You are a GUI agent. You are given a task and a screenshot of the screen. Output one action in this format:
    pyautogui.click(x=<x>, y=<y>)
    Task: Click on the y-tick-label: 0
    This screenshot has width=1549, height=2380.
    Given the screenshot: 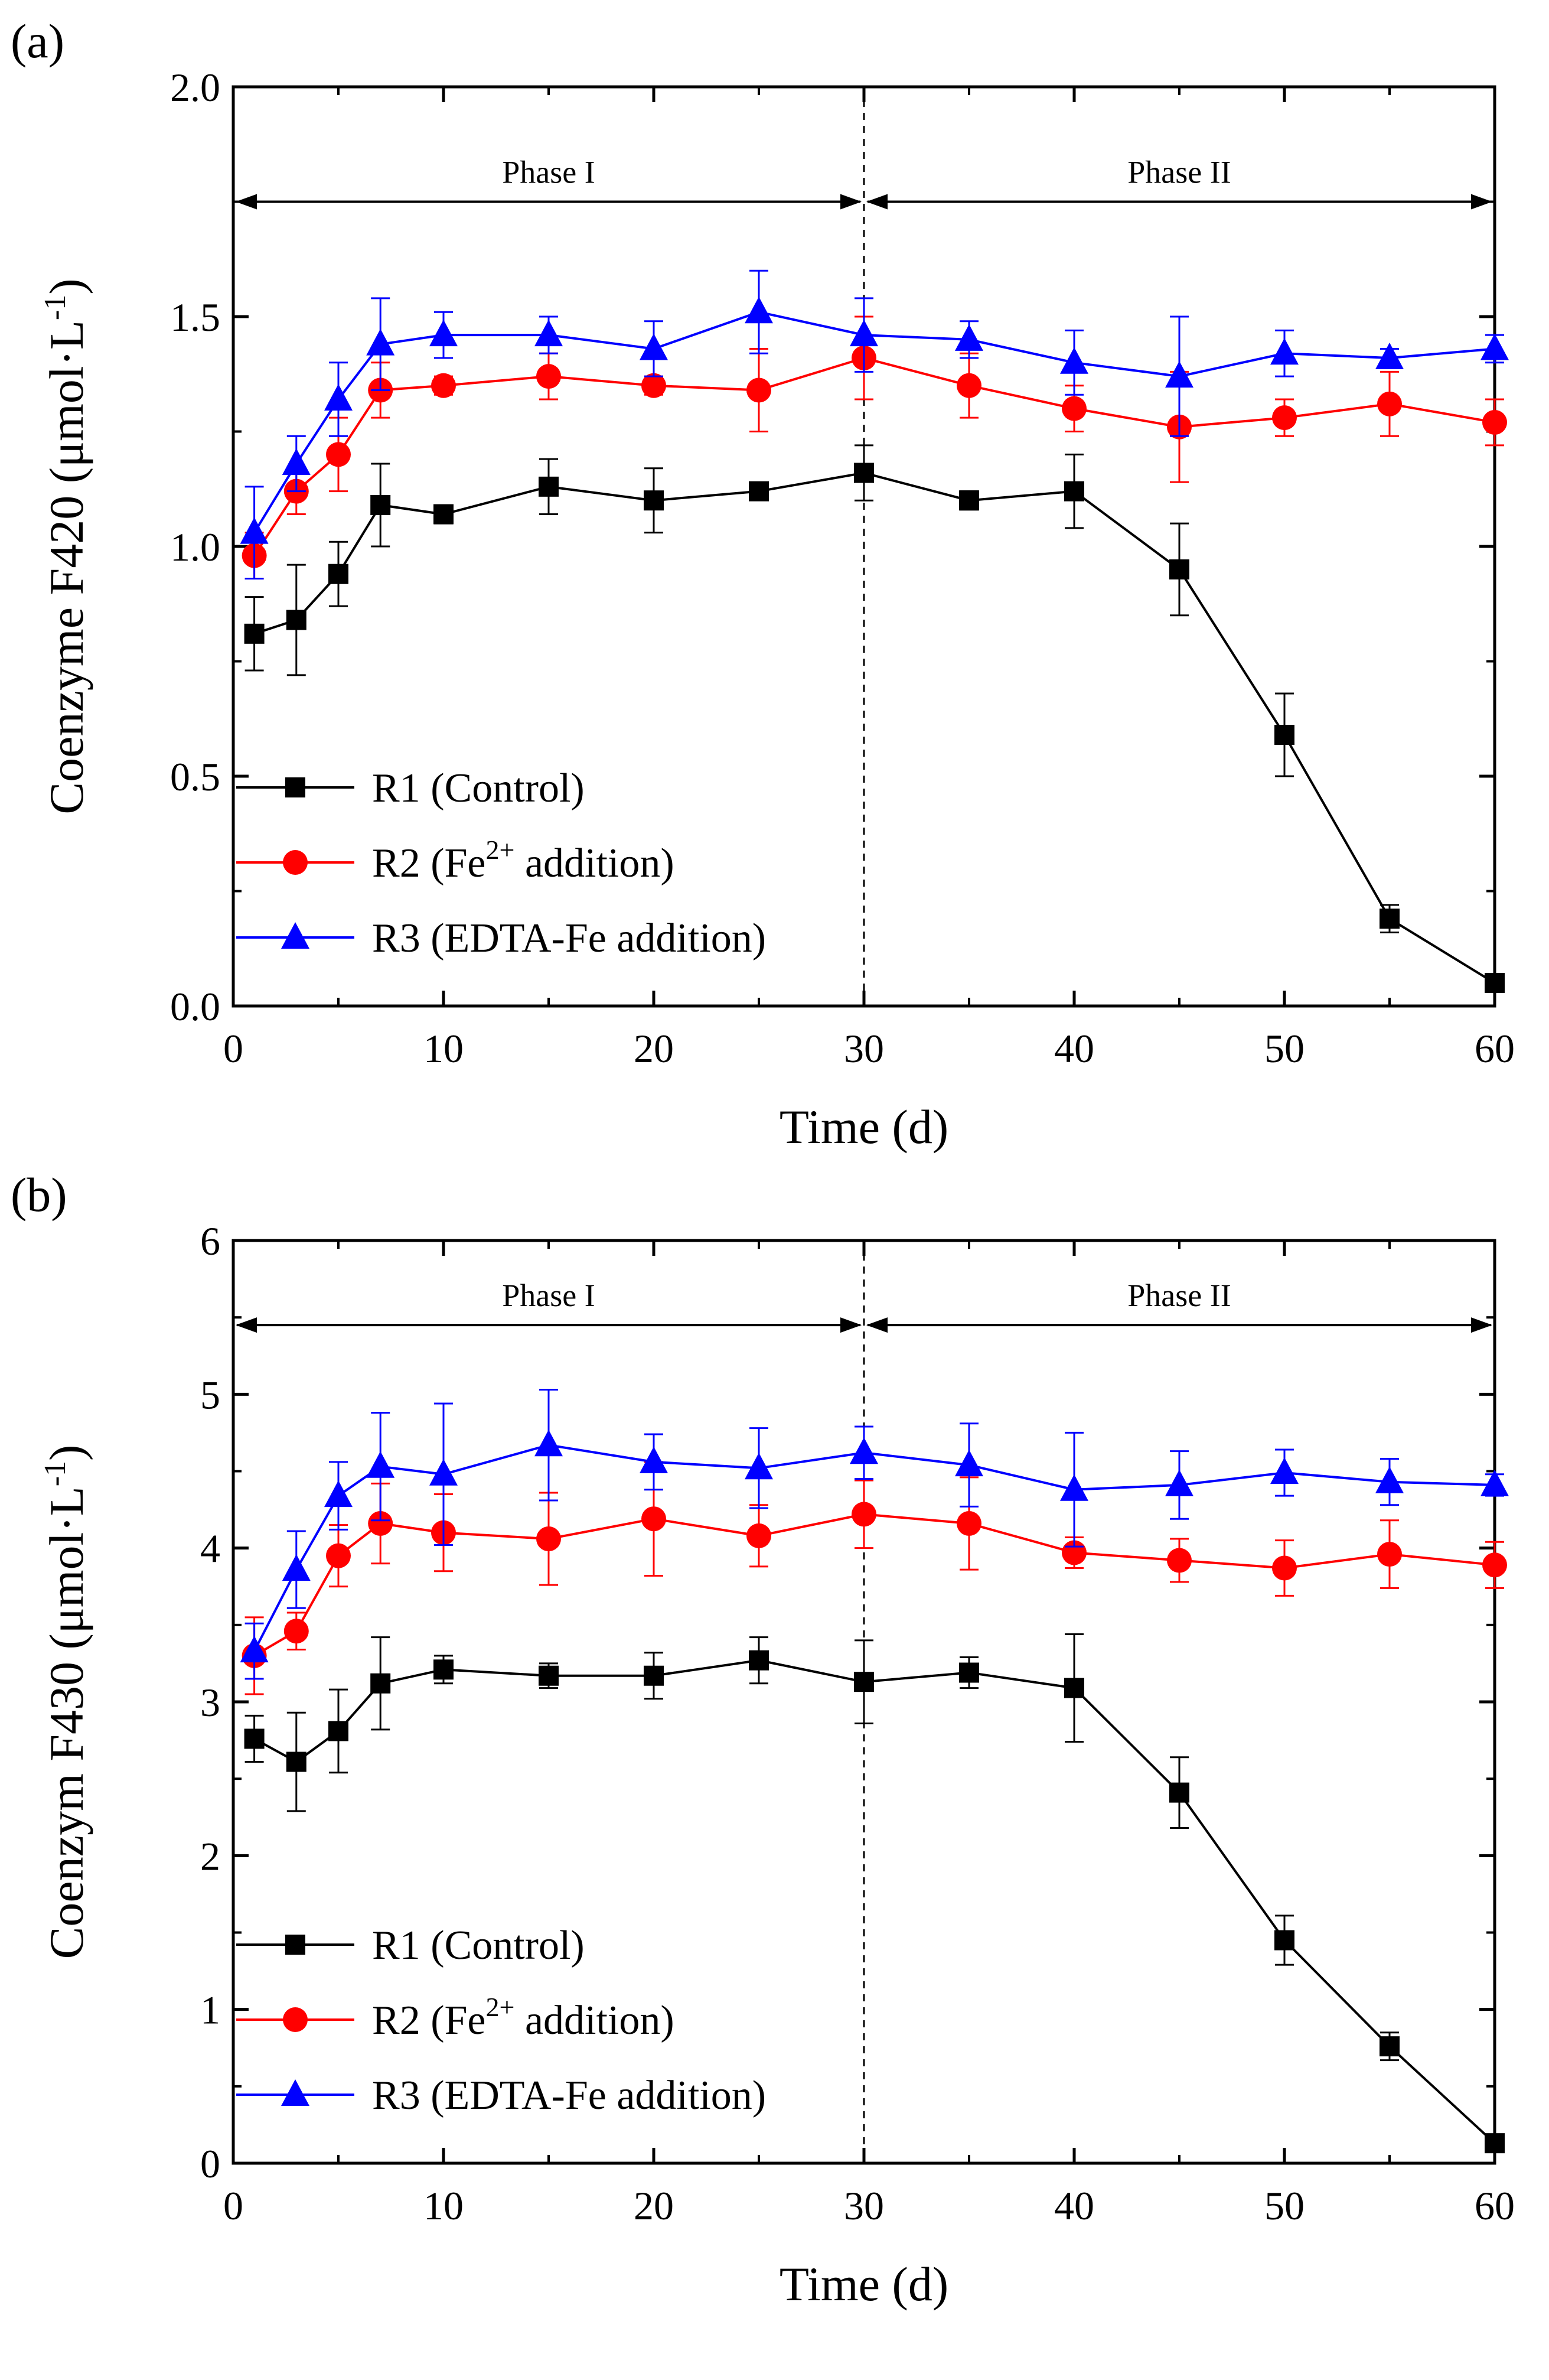 What is the action you would take?
    pyautogui.click(x=210, y=2163)
    